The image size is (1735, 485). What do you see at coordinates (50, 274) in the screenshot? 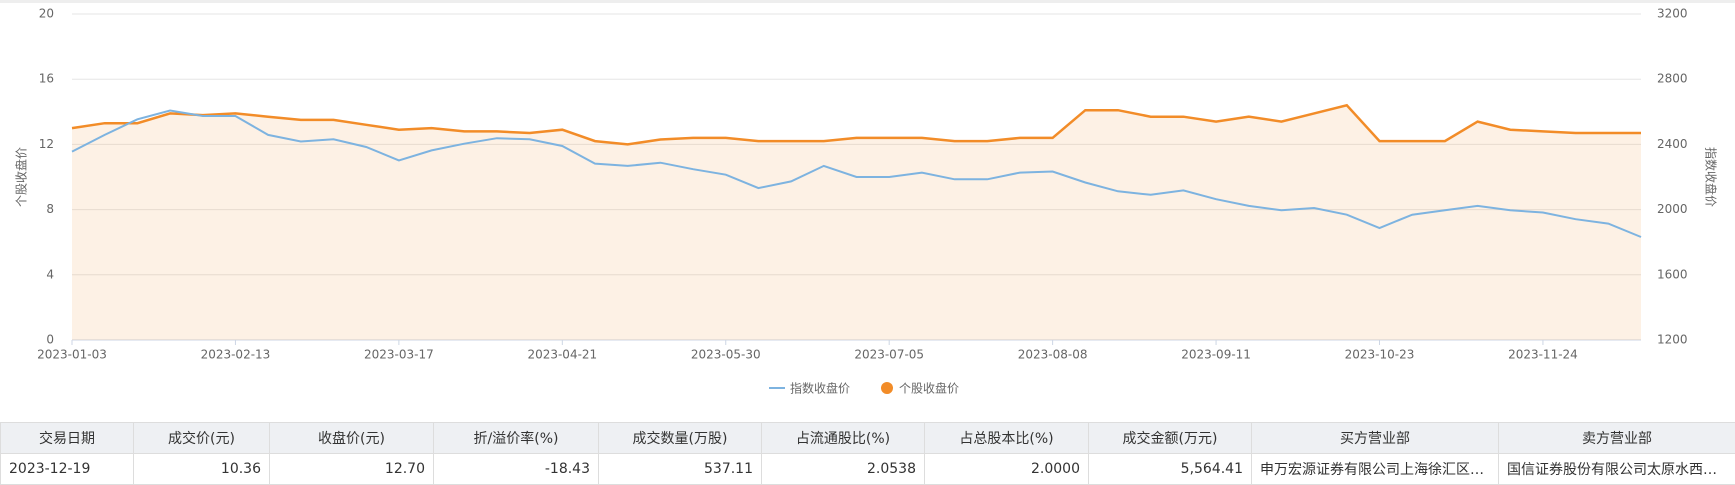
I see `y-tick-label: 4` at bounding box center [50, 274].